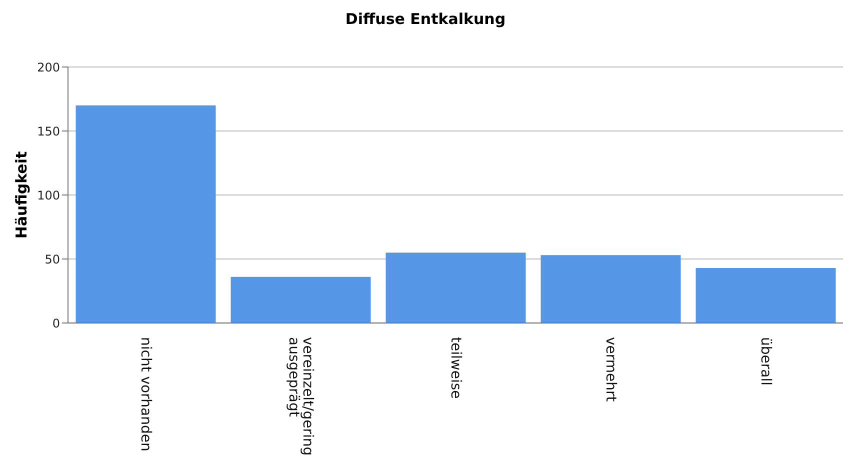 The width and height of the screenshot is (843, 468). What do you see at coordinates (56, 323) in the screenshot?
I see `y-tick-label: 0` at bounding box center [56, 323].